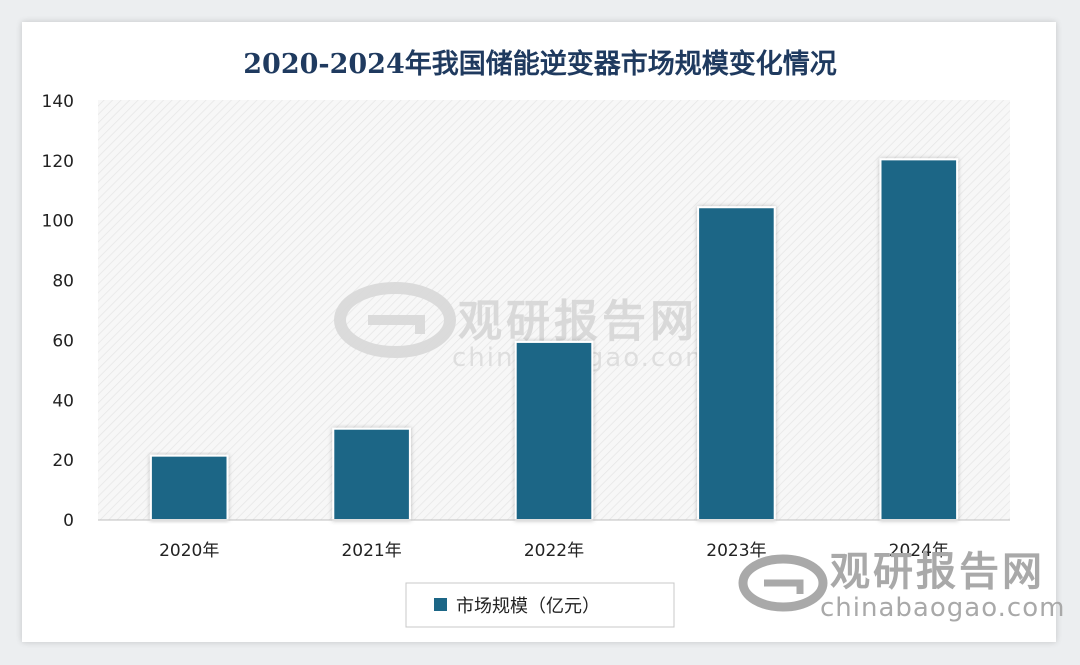 This screenshot has height=665, width=1080. What do you see at coordinates (63, 401) in the screenshot?
I see `y-tick-label: 40` at bounding box center [63, 401].